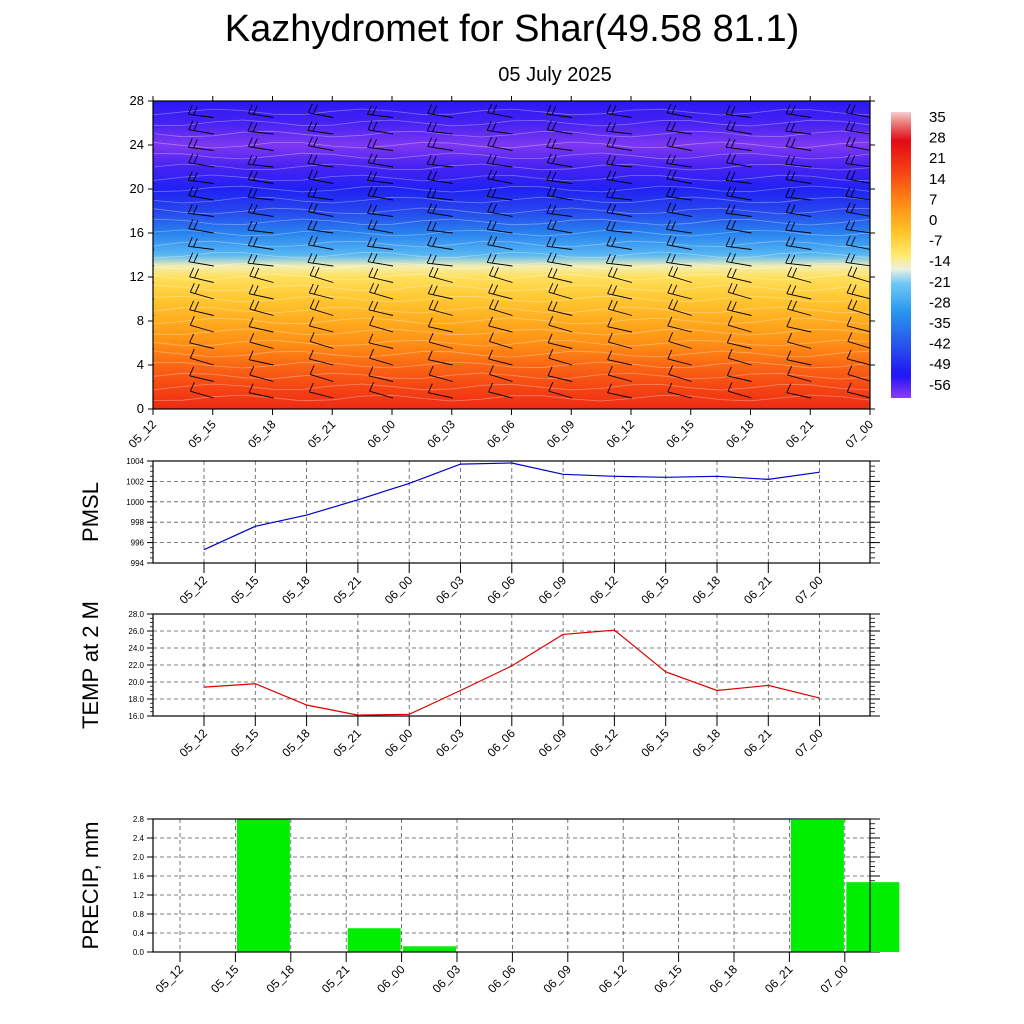 This screenshot has height=1024, width=1024. Describe the element at coordinates (809, 743) in the screenshot. I see `temp-x-tick-label: 07_00` at that location.